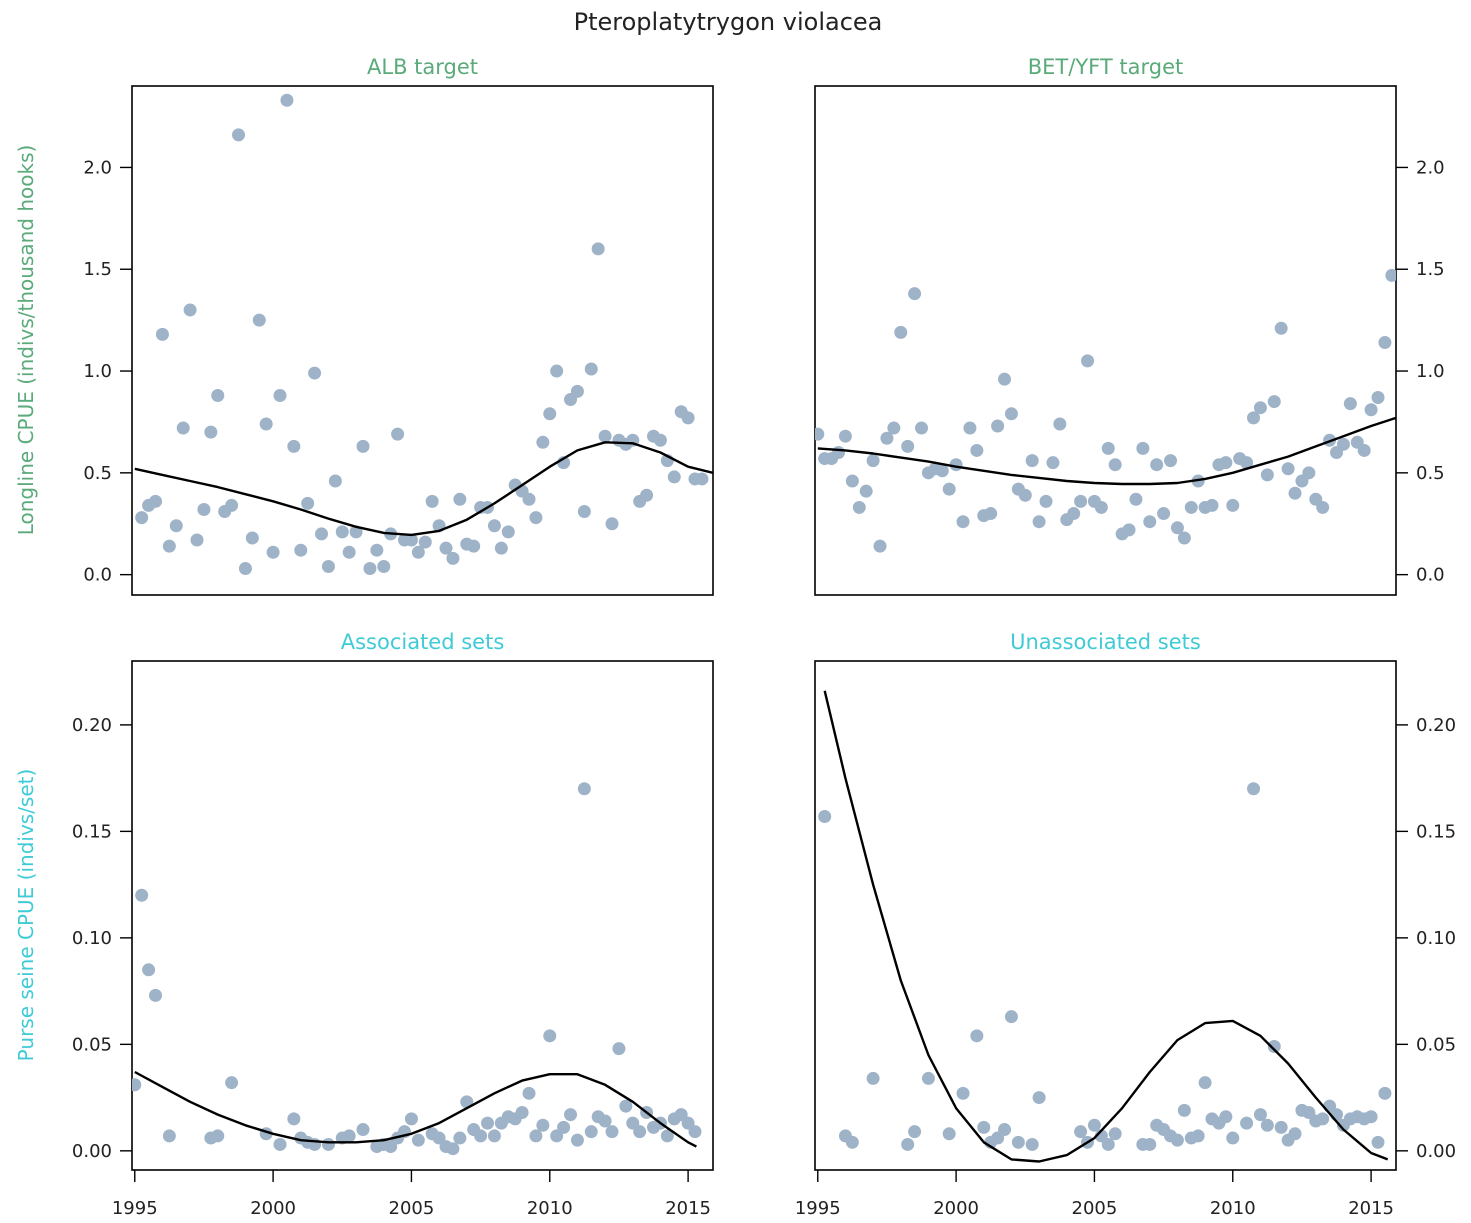  I want to click on y-tick-label: 0.10, so click(92, 938).